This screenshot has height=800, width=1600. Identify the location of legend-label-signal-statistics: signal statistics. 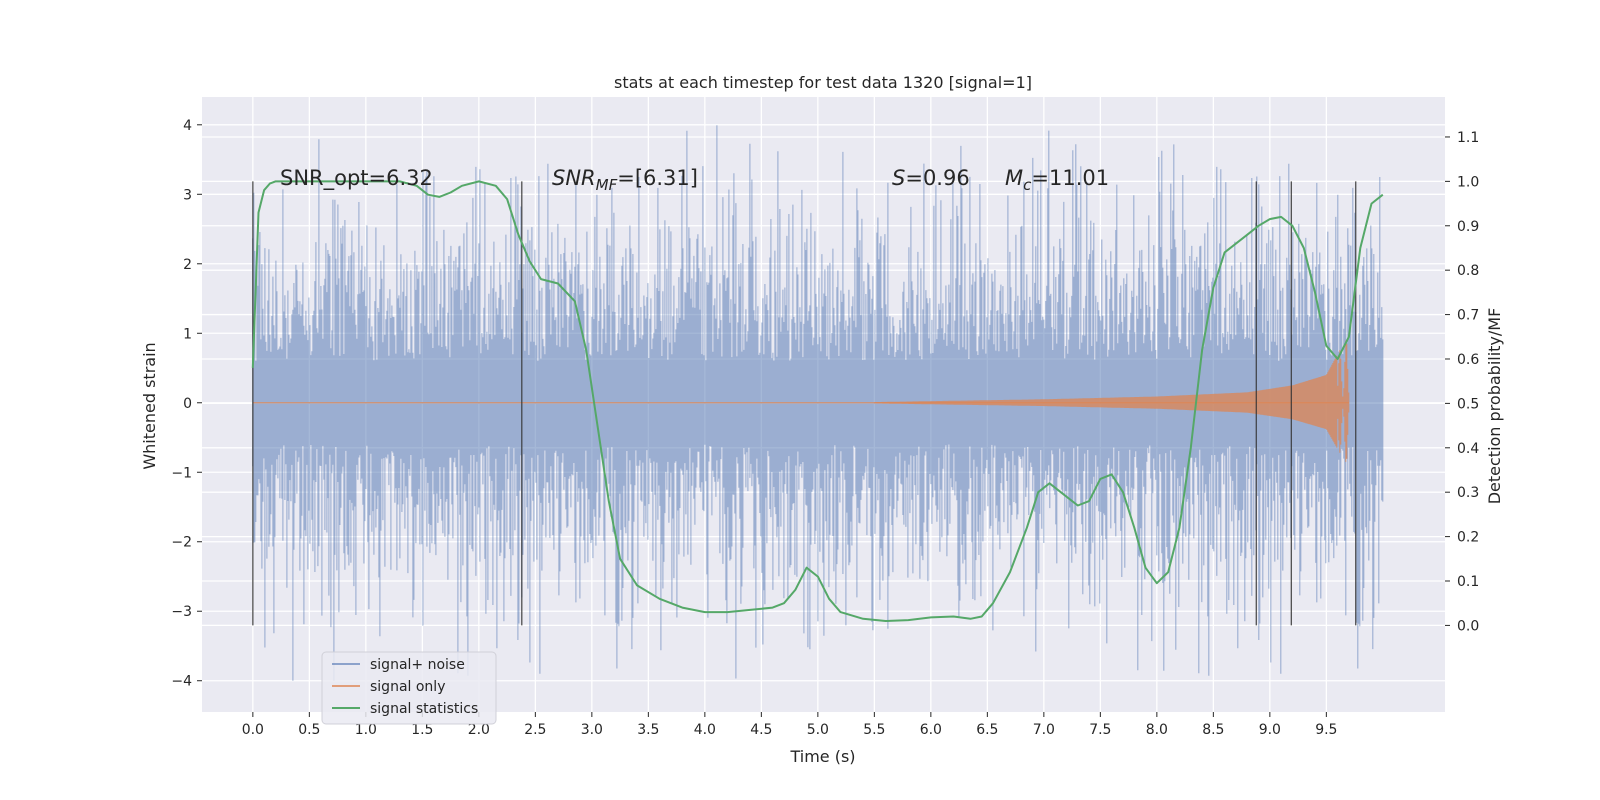
(424, 709).